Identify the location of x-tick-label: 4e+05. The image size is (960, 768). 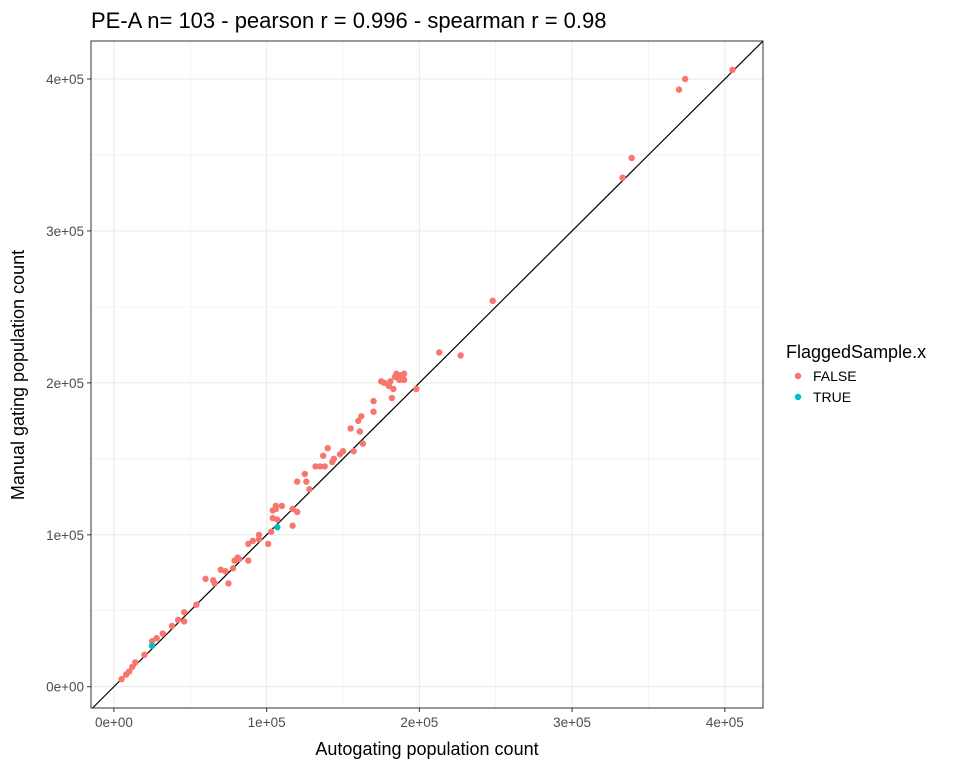
(725, 722).